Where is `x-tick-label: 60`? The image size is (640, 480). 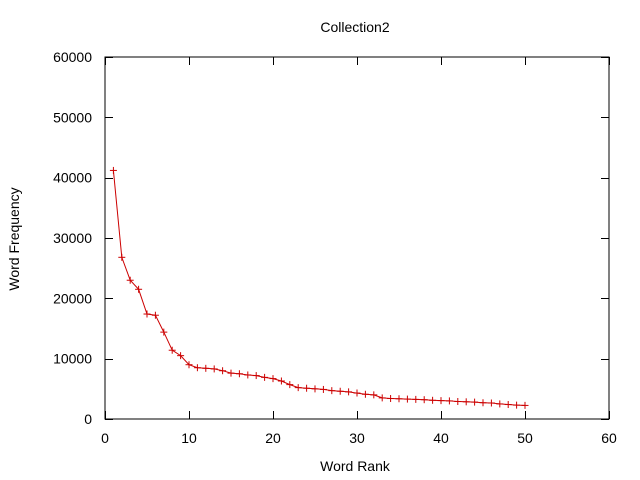 x-tick-label: 60 is located at coordinates (609, 438).